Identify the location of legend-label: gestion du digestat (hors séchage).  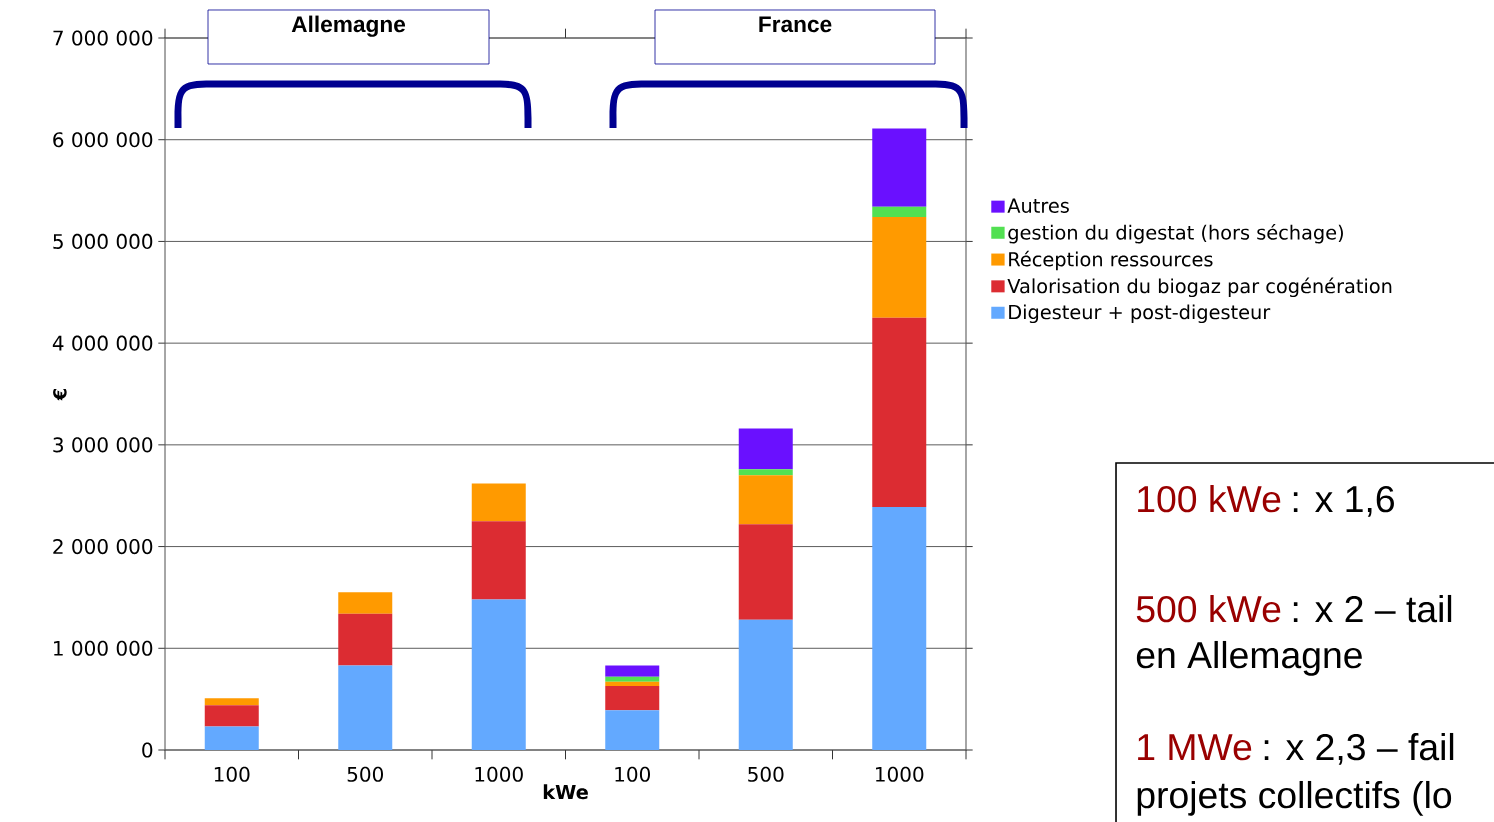
(1175, 234).